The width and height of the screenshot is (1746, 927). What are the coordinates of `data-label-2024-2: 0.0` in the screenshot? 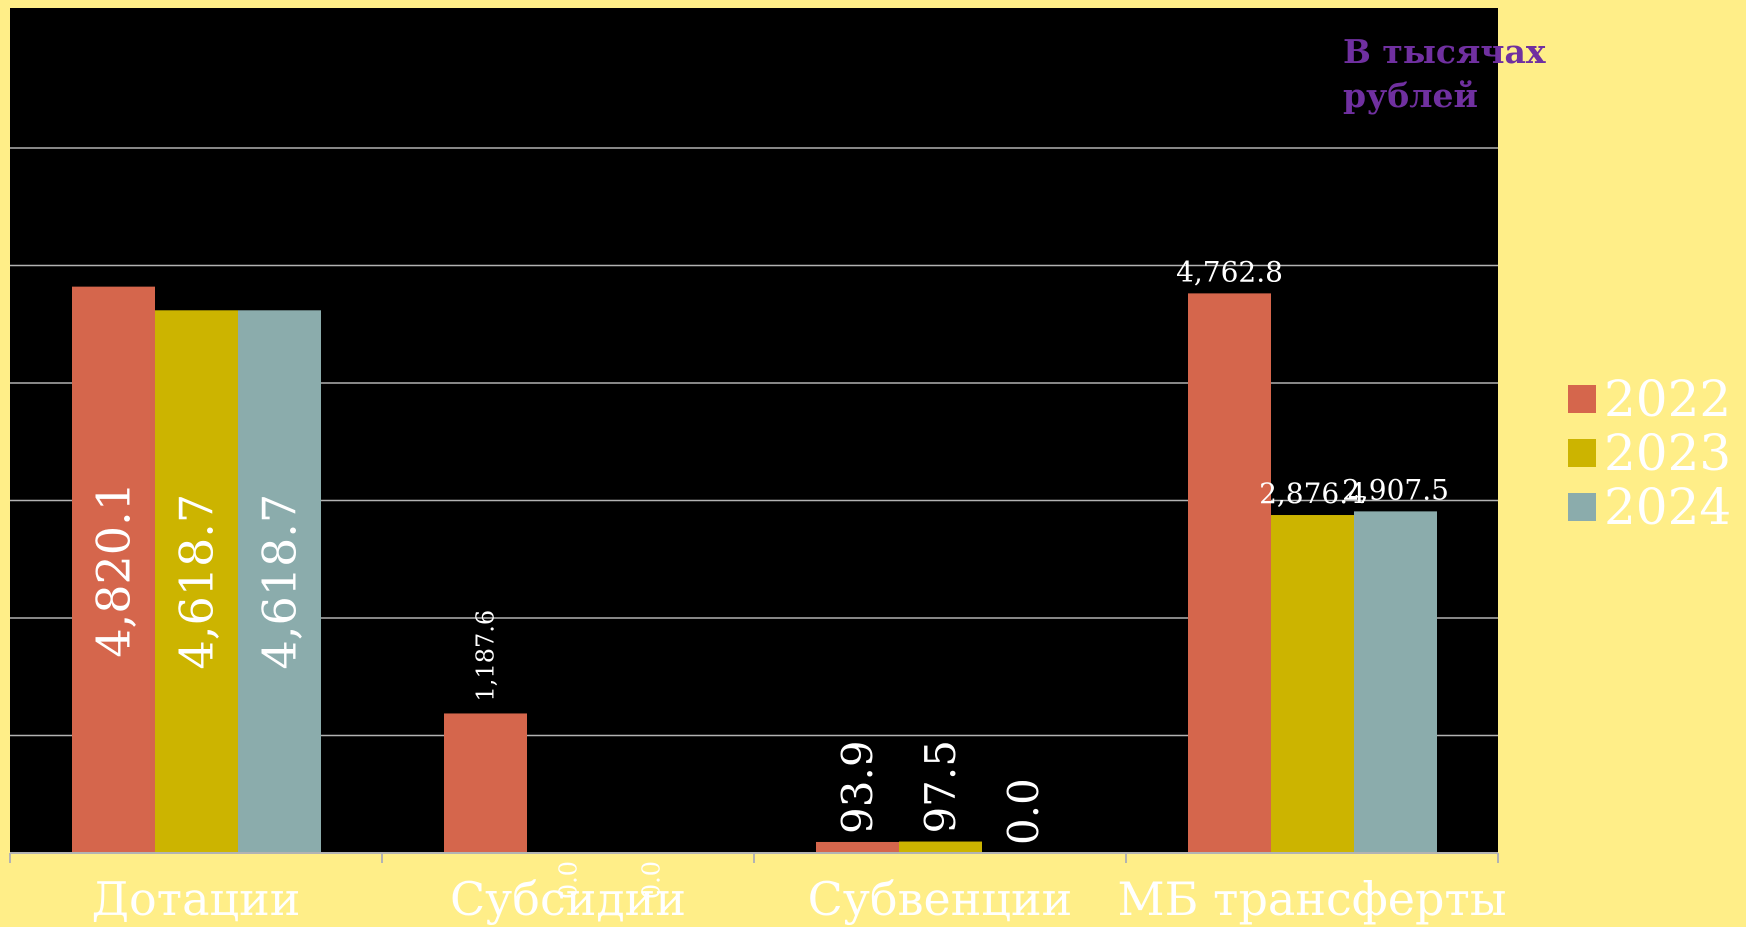 It's located at (652, 880).